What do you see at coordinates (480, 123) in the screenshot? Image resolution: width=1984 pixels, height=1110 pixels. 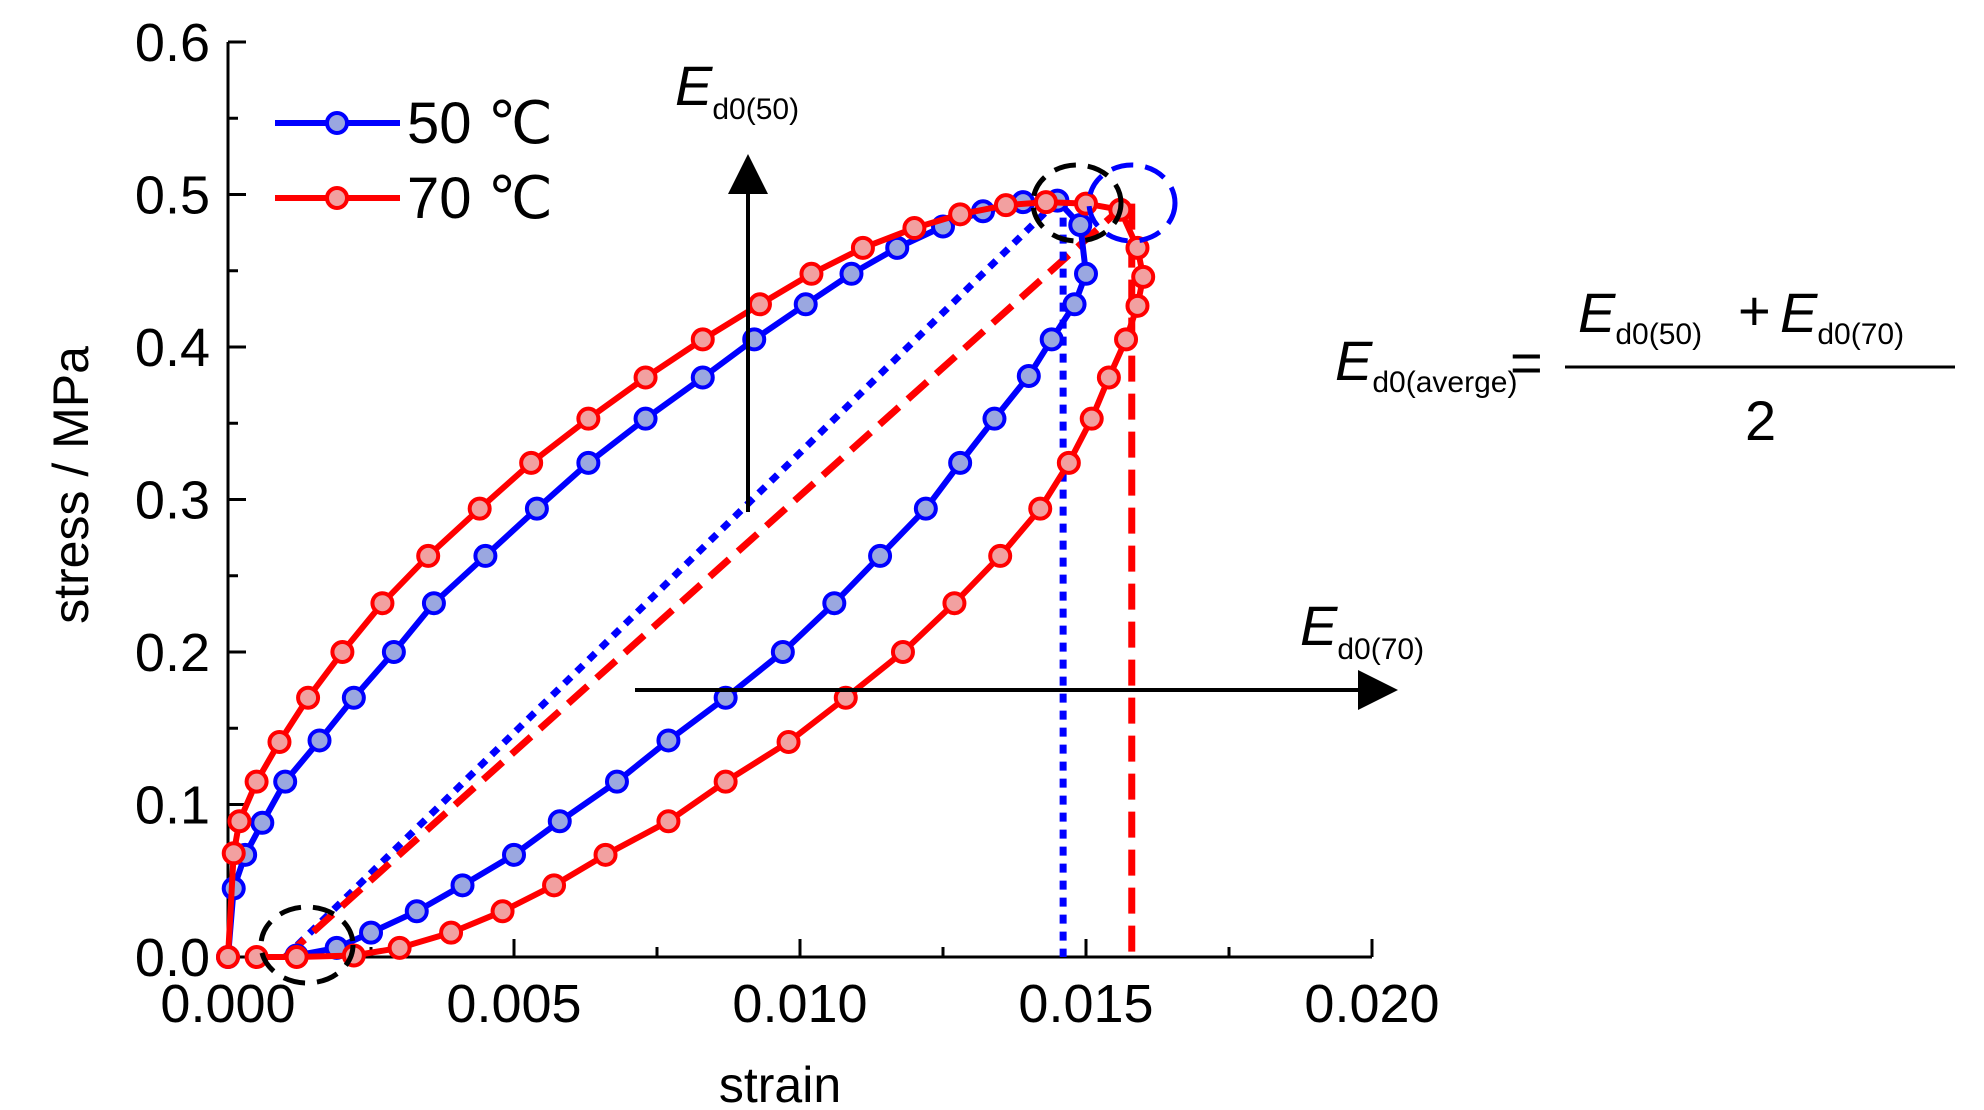 I see `legend-label-50: 50 ℃` at bounding box center [480, 123].